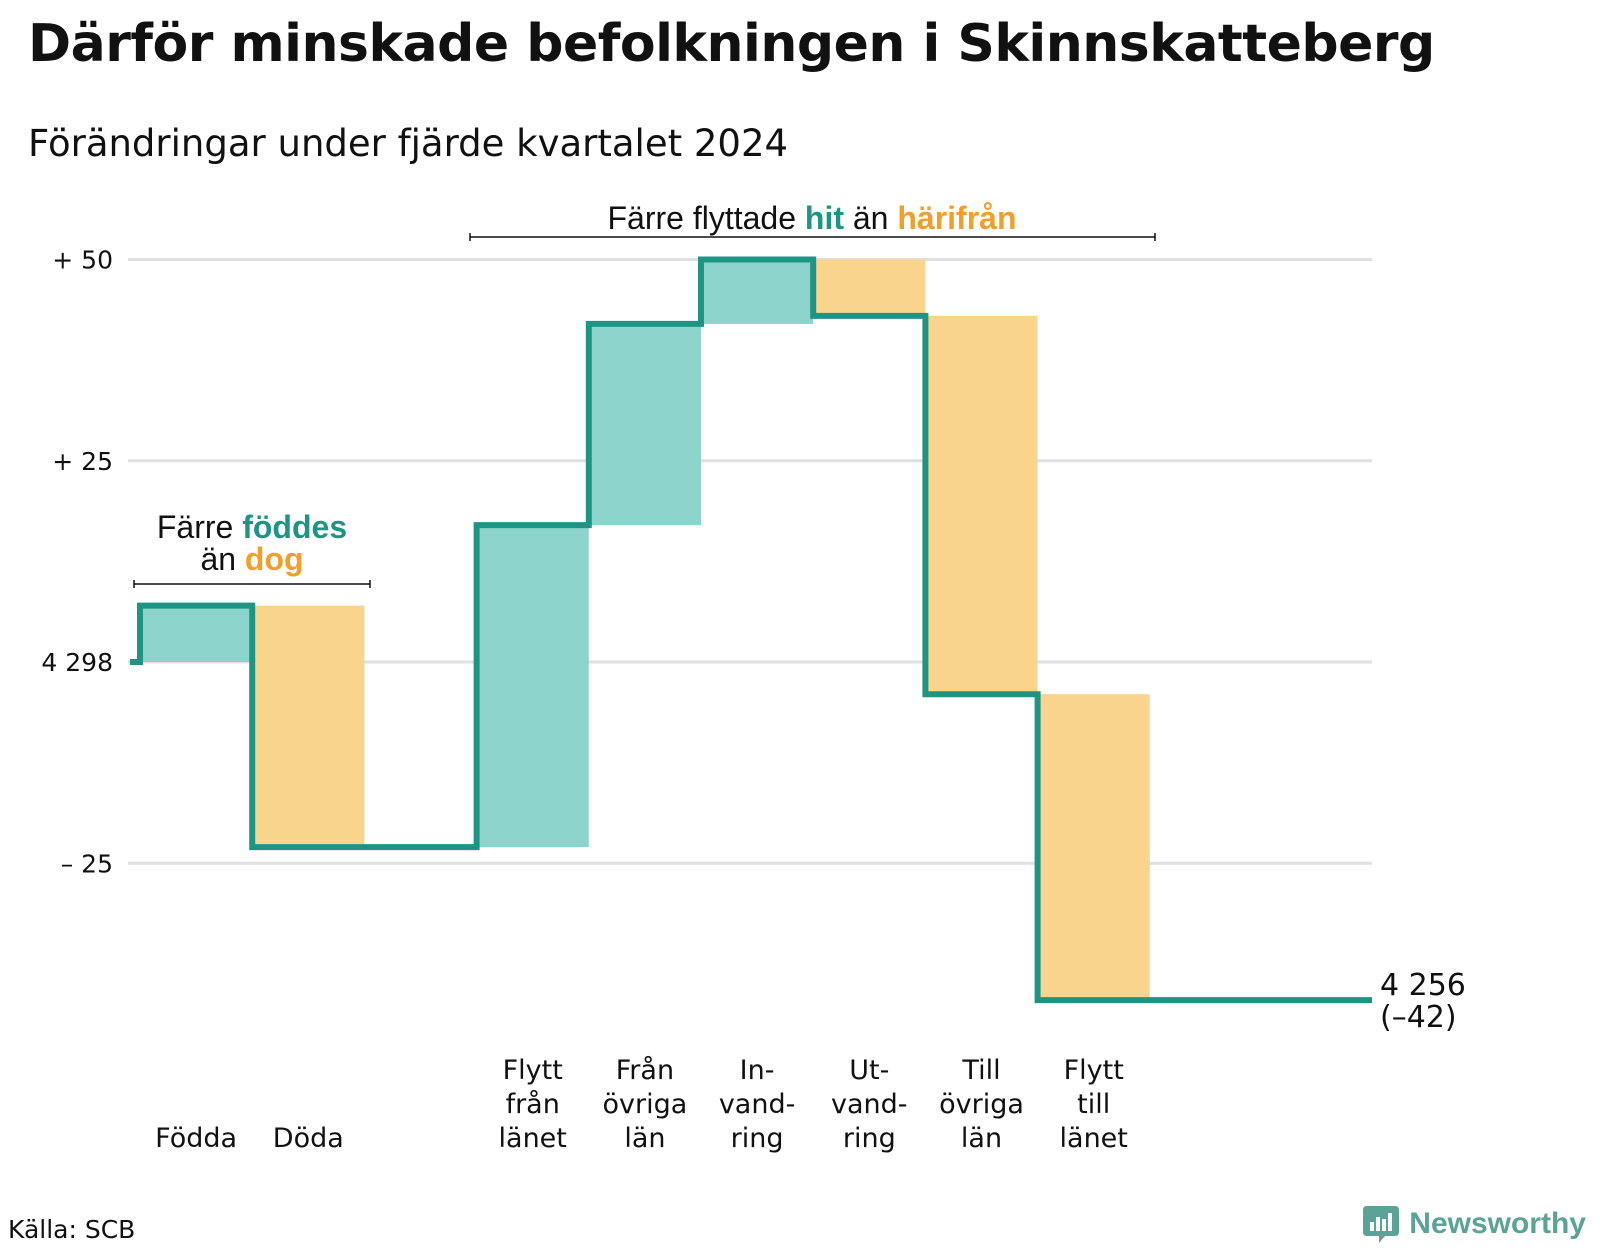  What do you see at coordinates (1093, 1104) in the screenshot?
I see `category-label: till` at bounding box center [1093, 1104].